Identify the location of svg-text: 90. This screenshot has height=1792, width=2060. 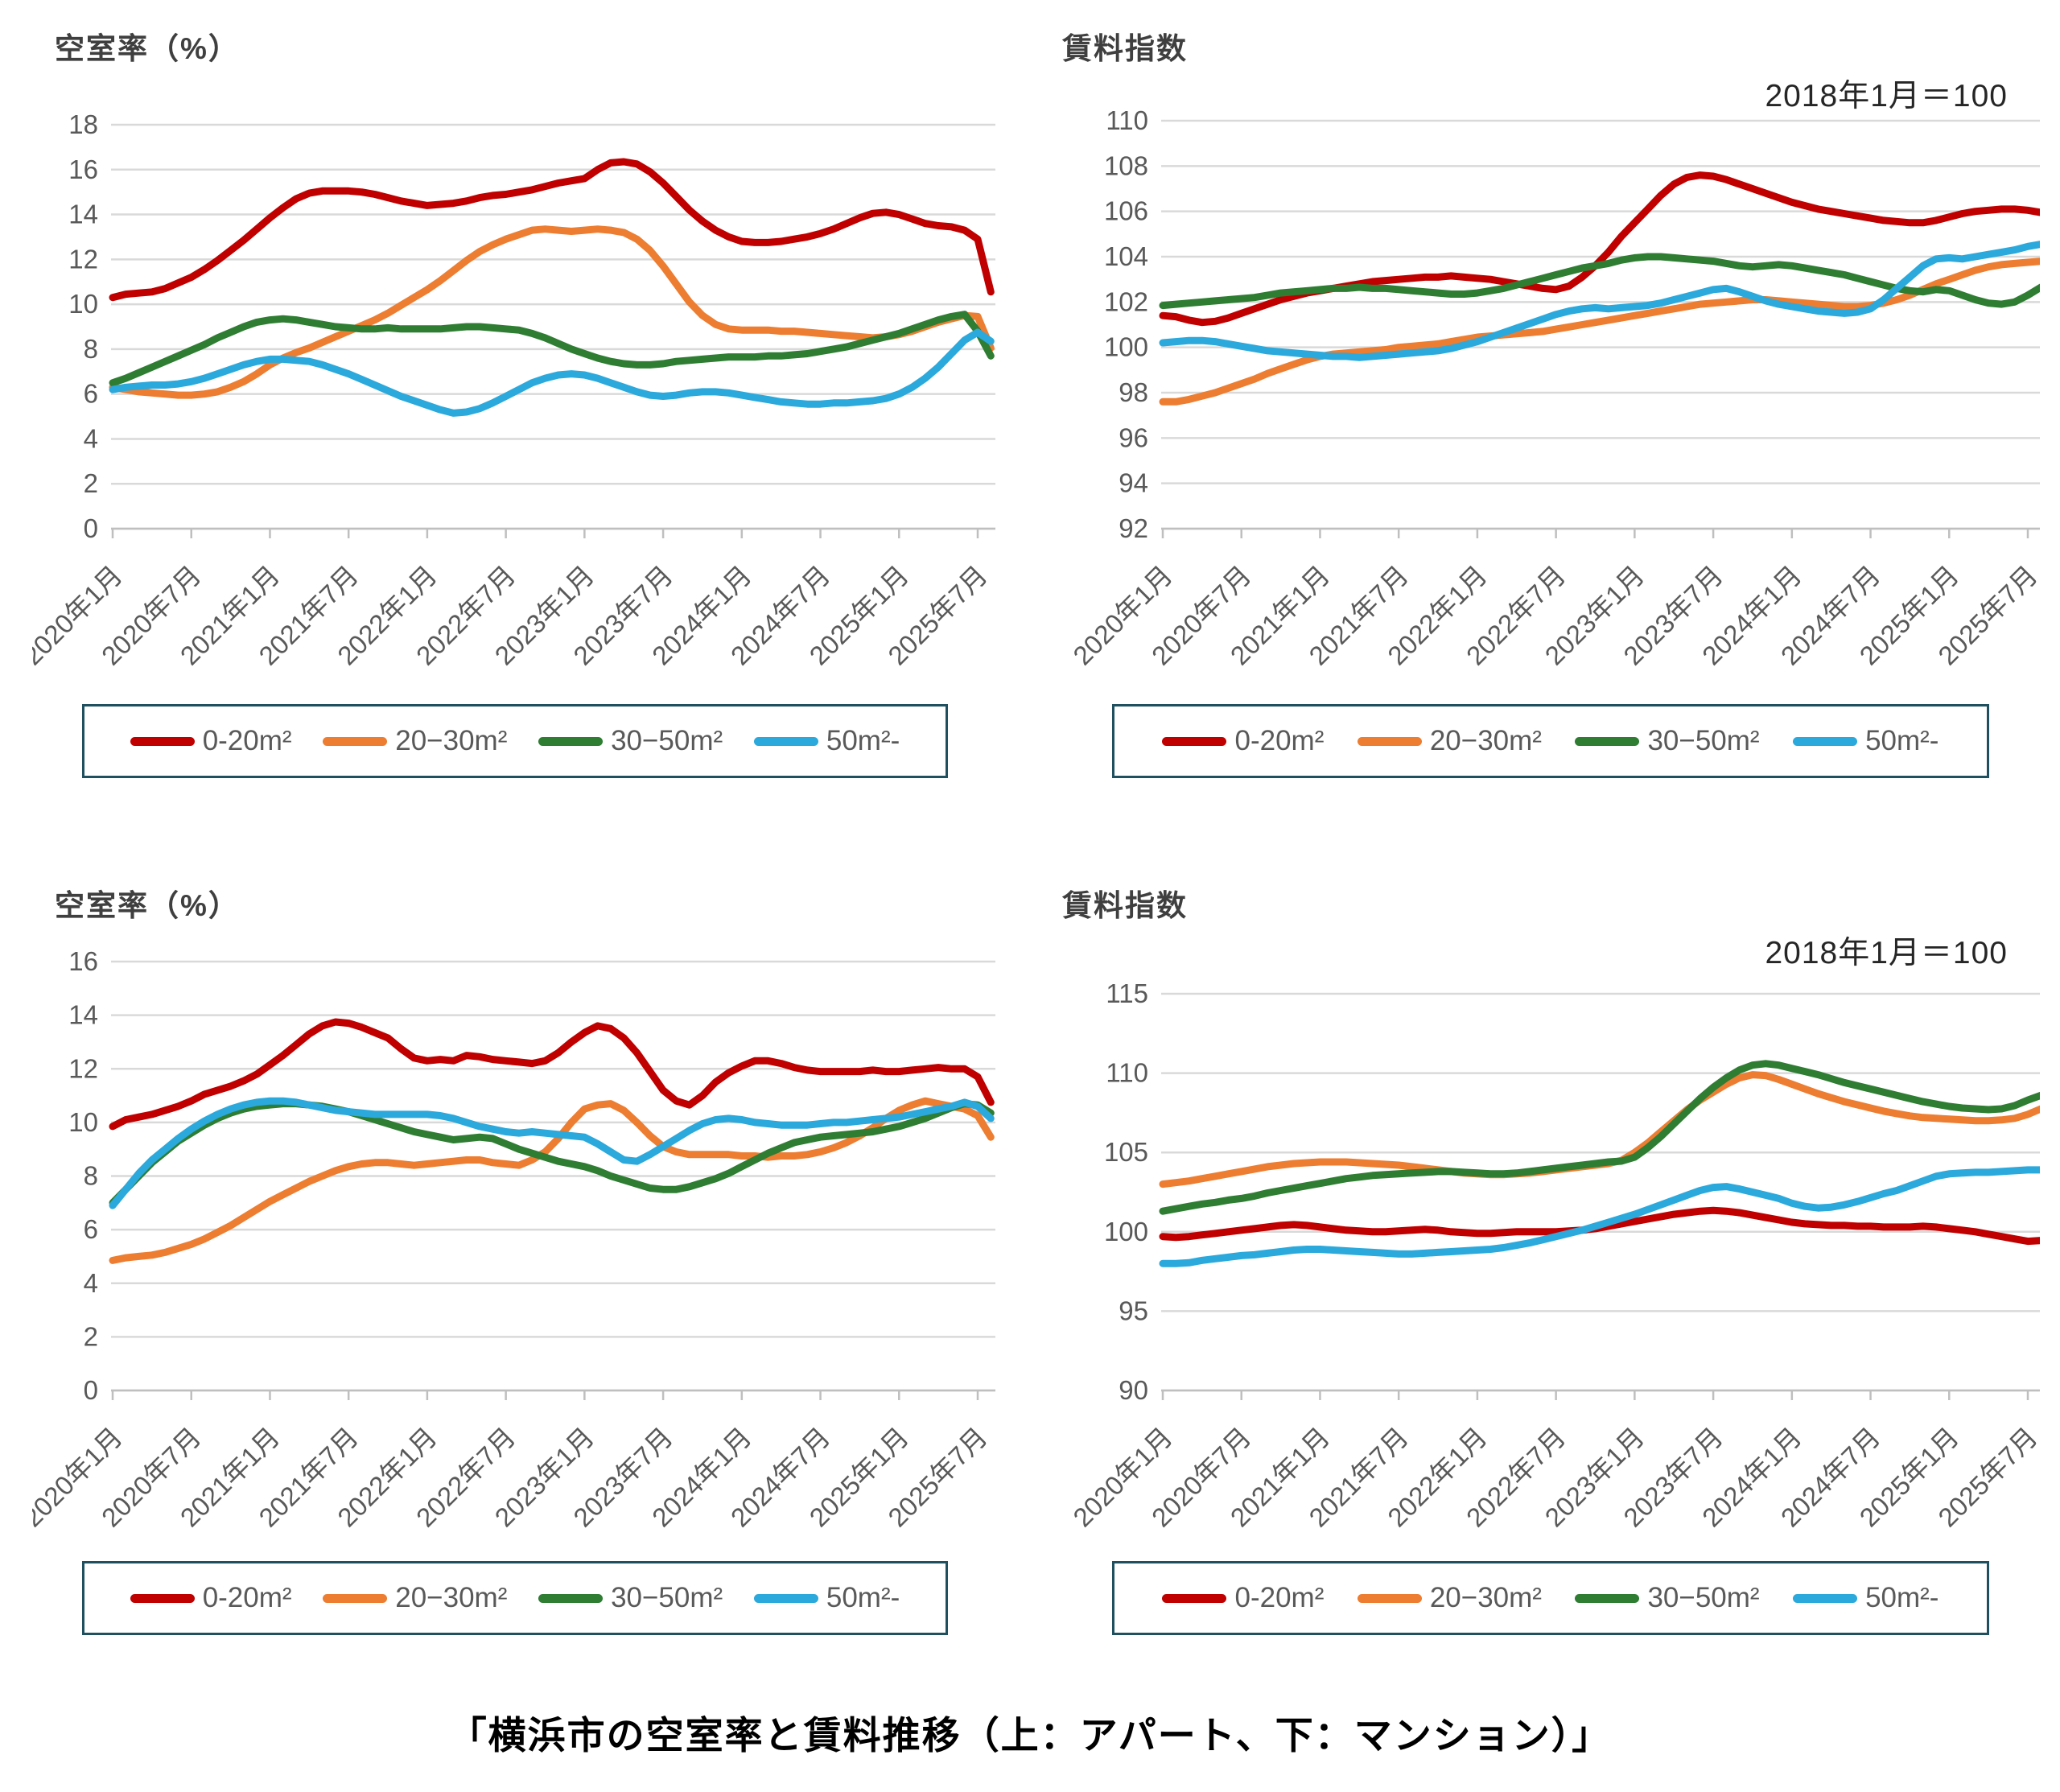
(1133, 1390).